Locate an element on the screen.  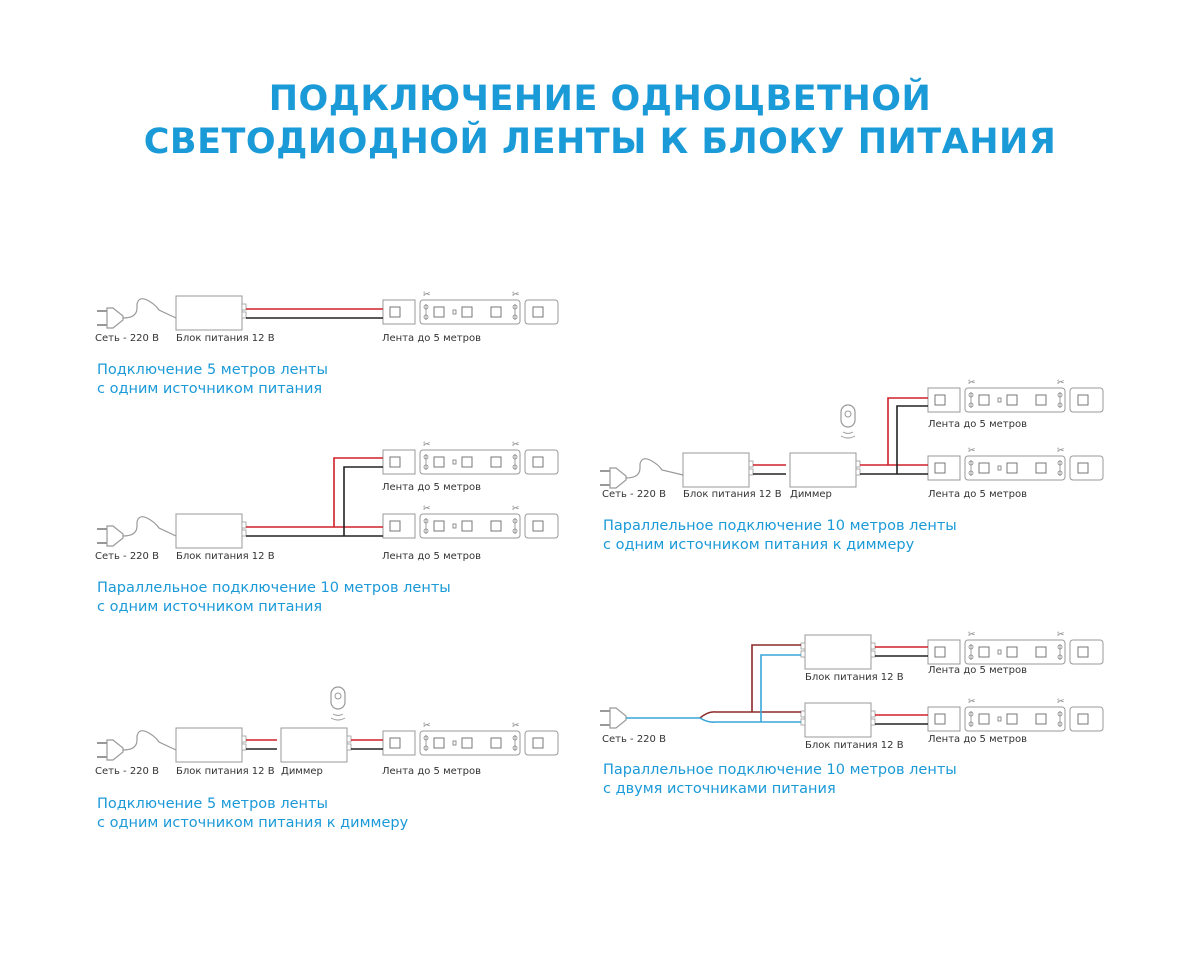
caption-line: с одним источником питания к диммеру is located at coordinates (253, 823).